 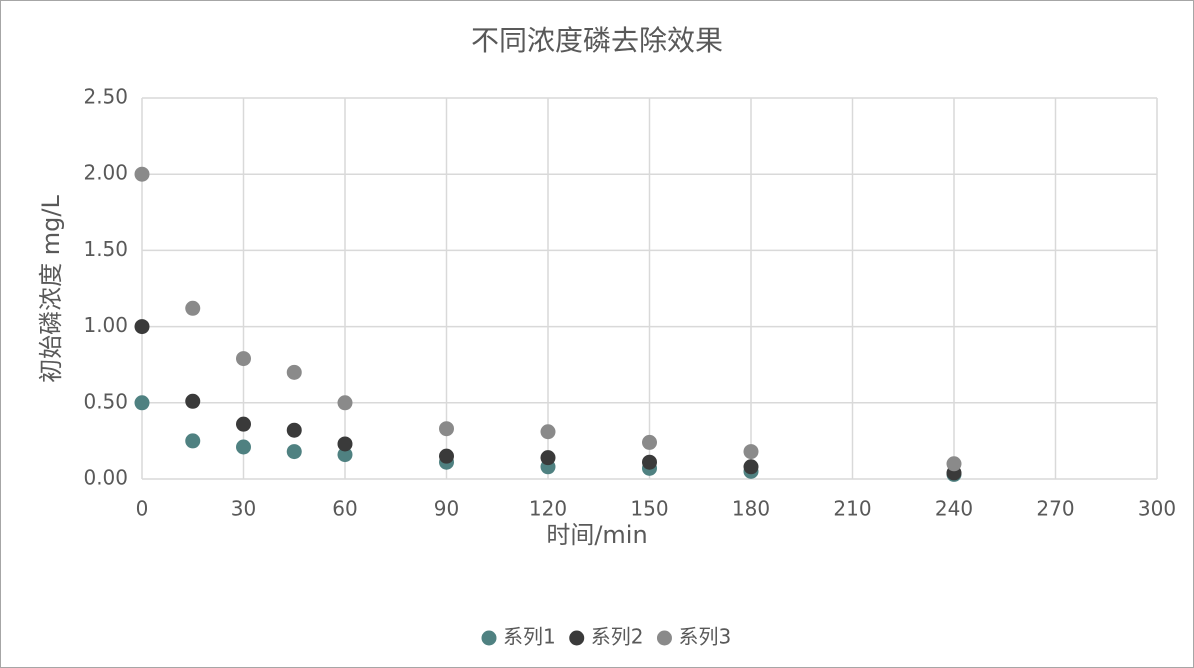 What do you see at coordinates (751, 509) in the screenshot?
I see `x-tick-label: 180` at bounding box center [751, 509].